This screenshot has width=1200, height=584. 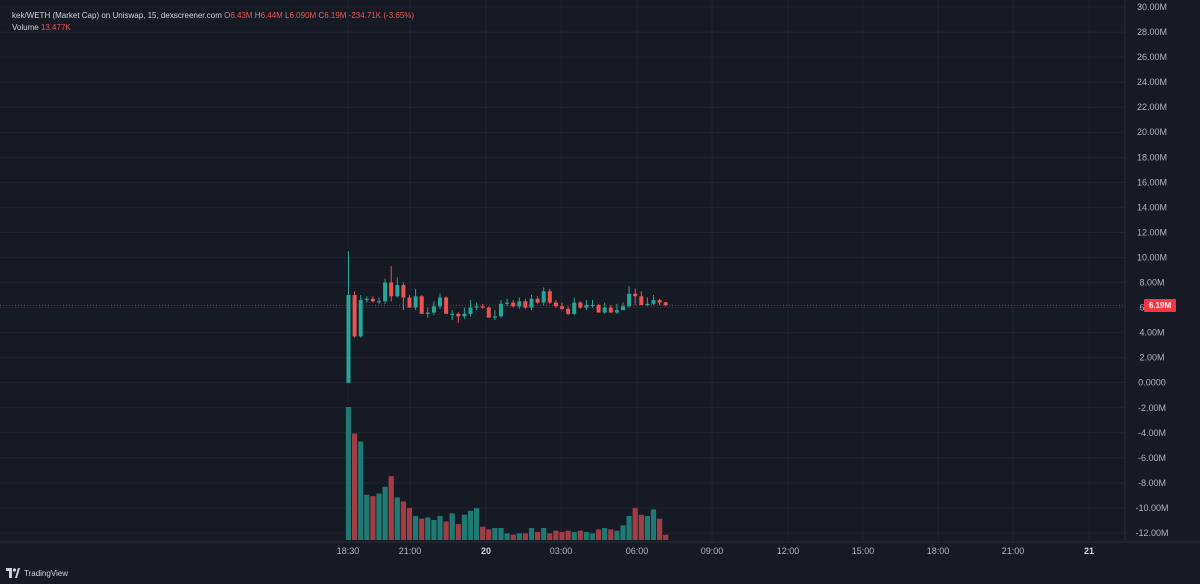 What do you see at coordinates (561, 551) in the screenshot?
I see `time-axis-label: 03:00` at bounding box center [561, 551].